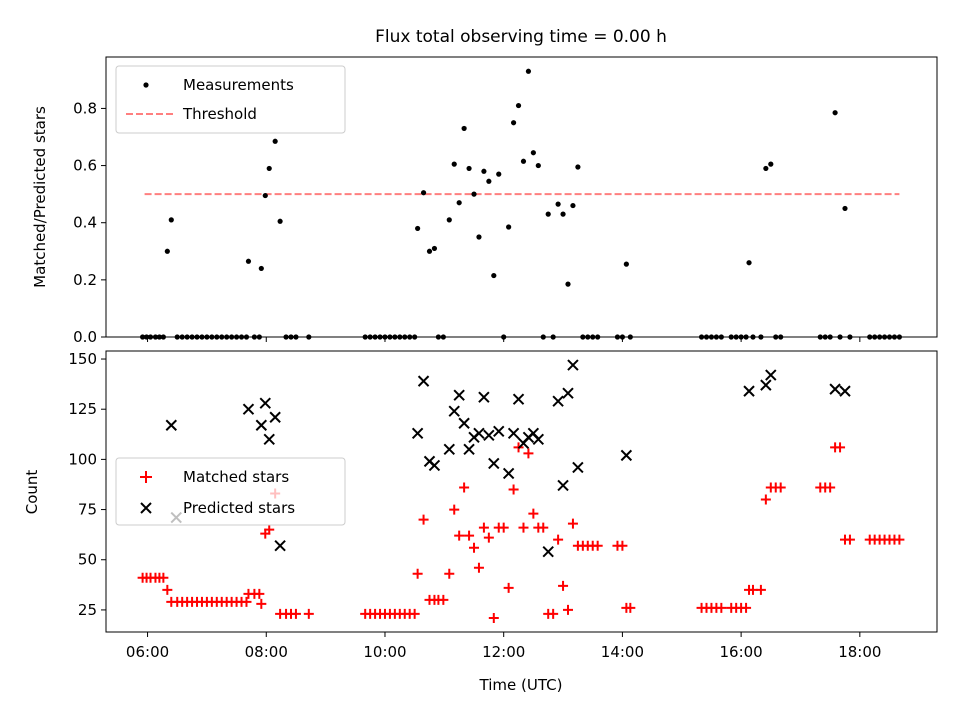 The image size is (960, 724). Describe the element at coordinates (236, 477) in the screenshot. I see `legend-matched-label: Matched stars` at that location.